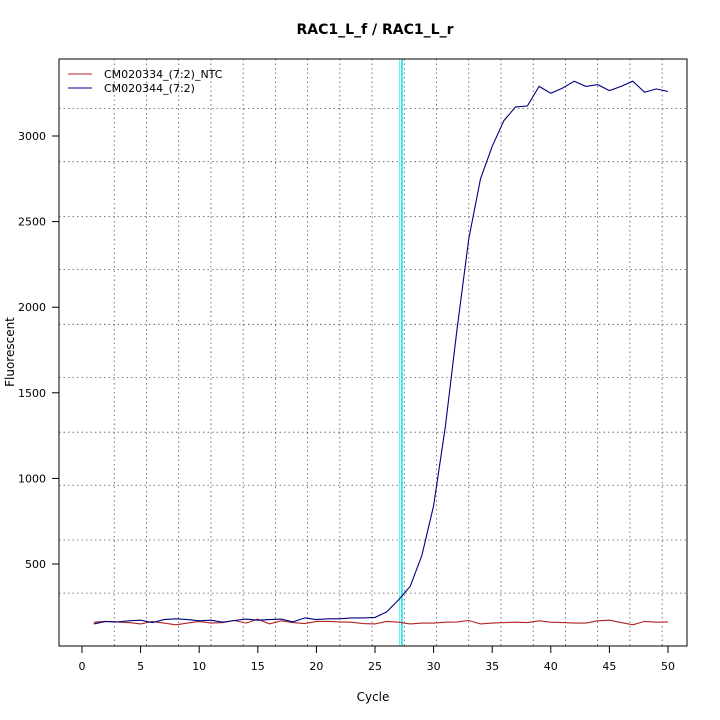 Image resolution: width=720 pixels, height=720 pixels. Describe the element at coordinates (434, 666) in the screenshot. I see `x-tick-label: 30` at that location.